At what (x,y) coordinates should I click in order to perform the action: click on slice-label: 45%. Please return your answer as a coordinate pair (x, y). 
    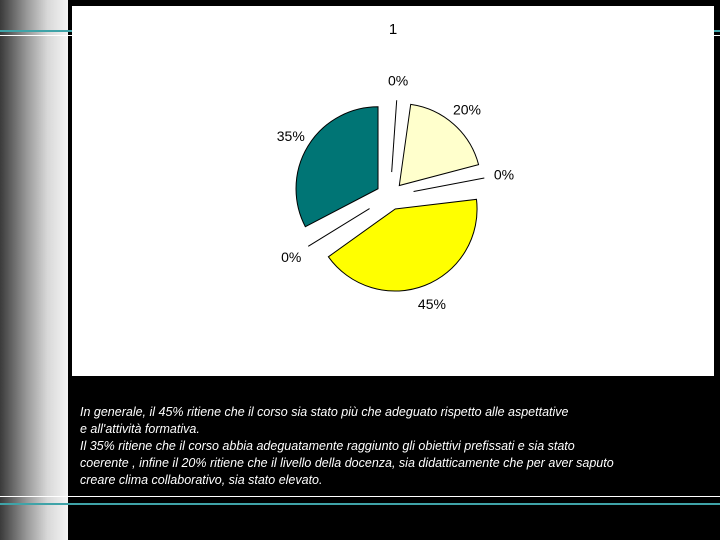
    Looking at the image, I should click on (432, 304).